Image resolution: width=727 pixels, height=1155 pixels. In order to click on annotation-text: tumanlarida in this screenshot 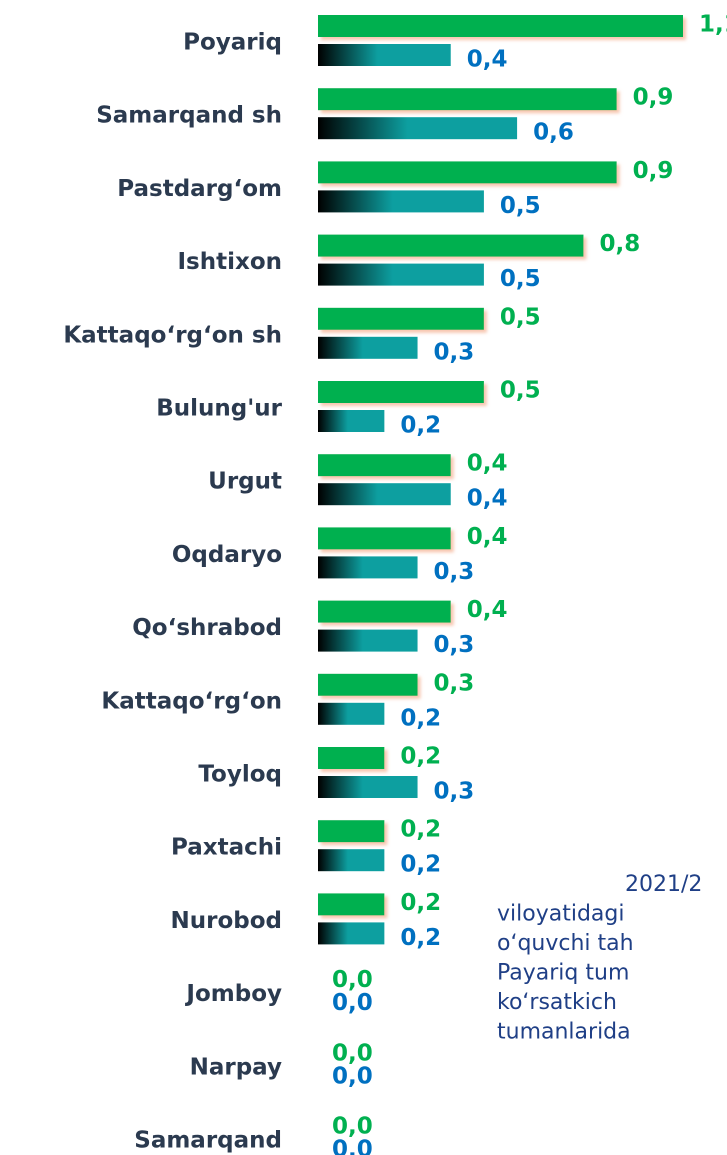, I will do `click(564, 1032)`.